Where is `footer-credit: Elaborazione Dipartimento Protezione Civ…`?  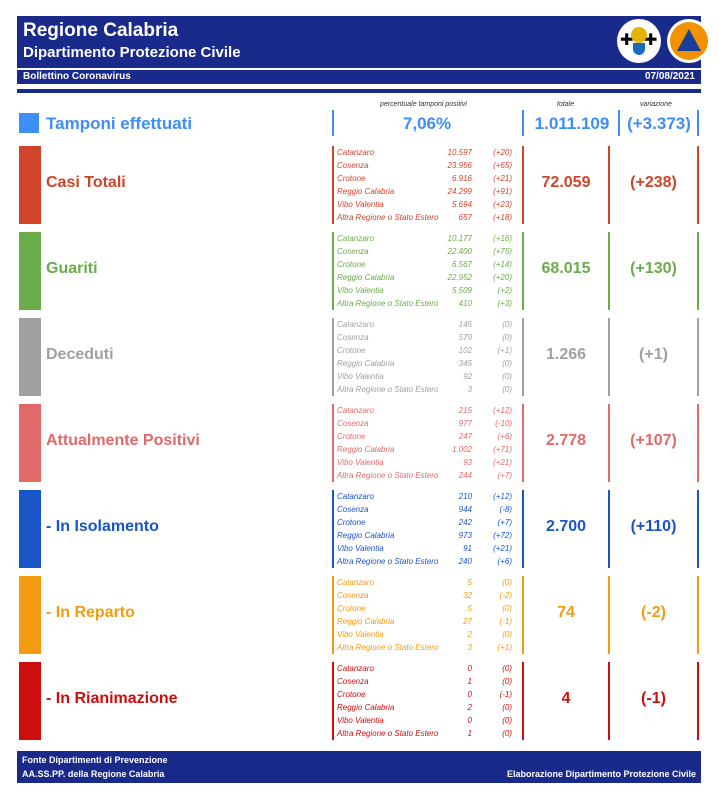 footer-credit: Elaborazione Dipartimento Protezione Civ… is located at coordinates (601, 774).